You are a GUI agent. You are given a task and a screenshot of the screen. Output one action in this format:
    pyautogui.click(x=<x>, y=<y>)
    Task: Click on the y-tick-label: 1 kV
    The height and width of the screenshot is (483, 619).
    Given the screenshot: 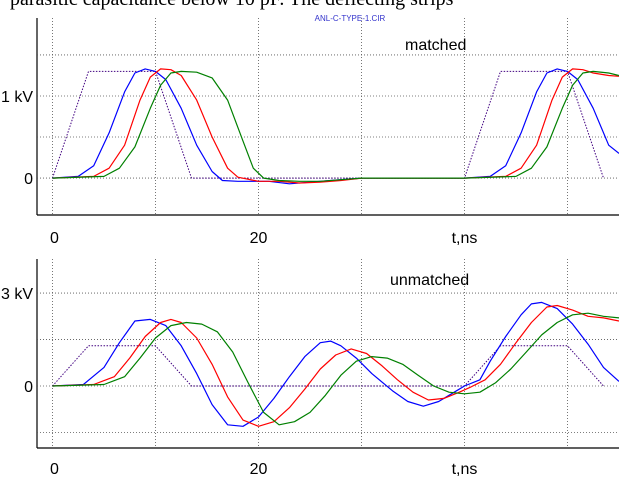 What is the action you would take?
    pyautogui.click(x=17, y=97)
    